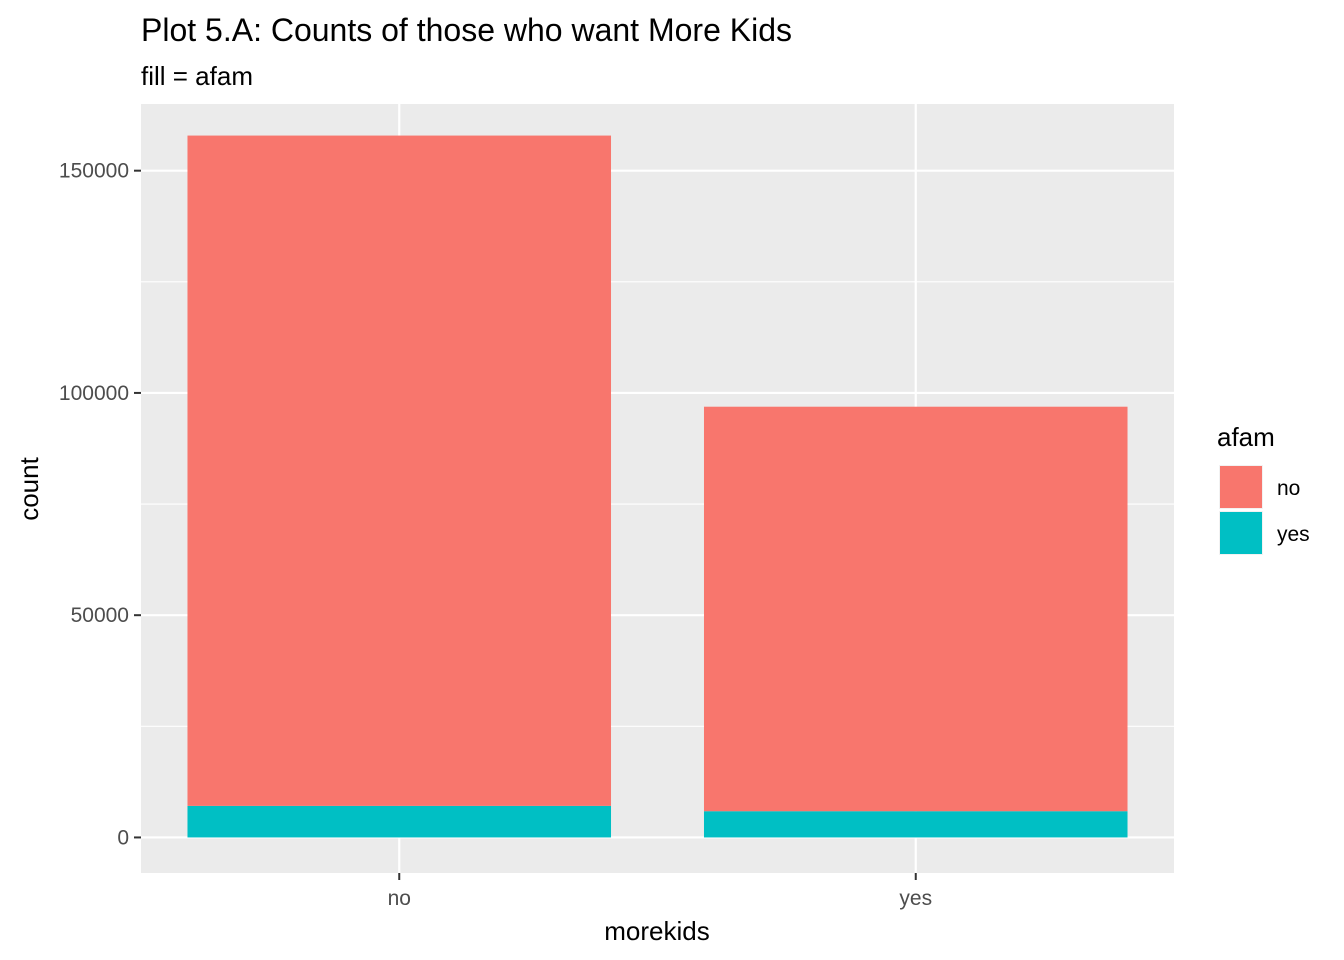 This screenshot has height=960, width=1344. What do you see at coordinates (100, 504) in the screenshot?
I see `y-axis: 0 50000 100000 150000` at bounding box center [100, 504].